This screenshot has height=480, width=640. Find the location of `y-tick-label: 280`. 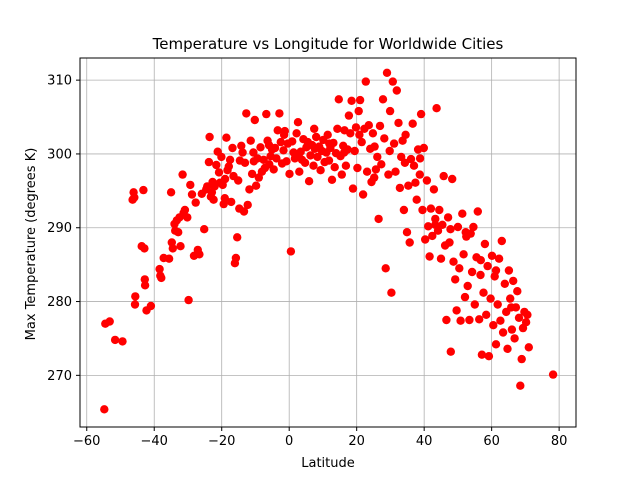

y-tick-label: 280 is located at coordinates (59, 302).